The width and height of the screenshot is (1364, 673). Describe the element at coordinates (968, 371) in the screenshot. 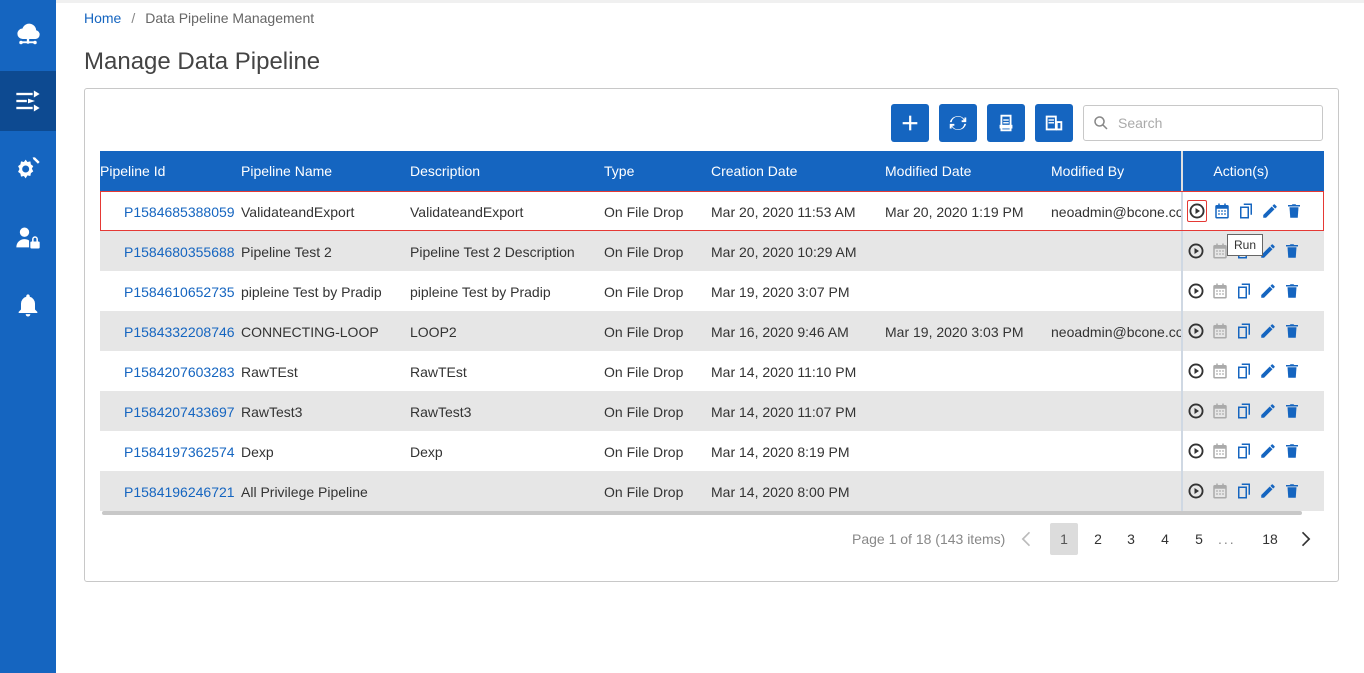

I see `modified-date-cell` at that location.